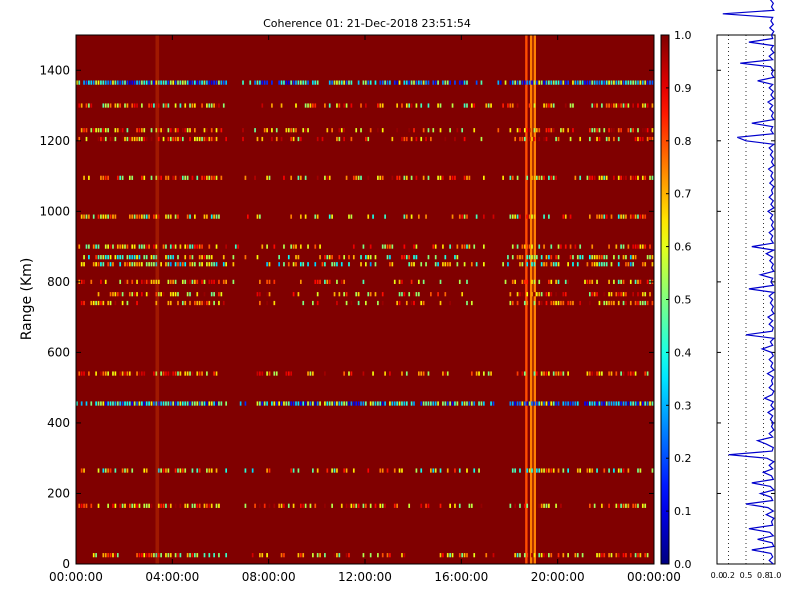 The height and width of the screenshot is (600, 800). What do you see at coordinates (676, 300) in the screenshot?
I see `colorbar: 0.00.10.20.30.40.50.60.70.80.91.0` at bounding box center [676, 300].